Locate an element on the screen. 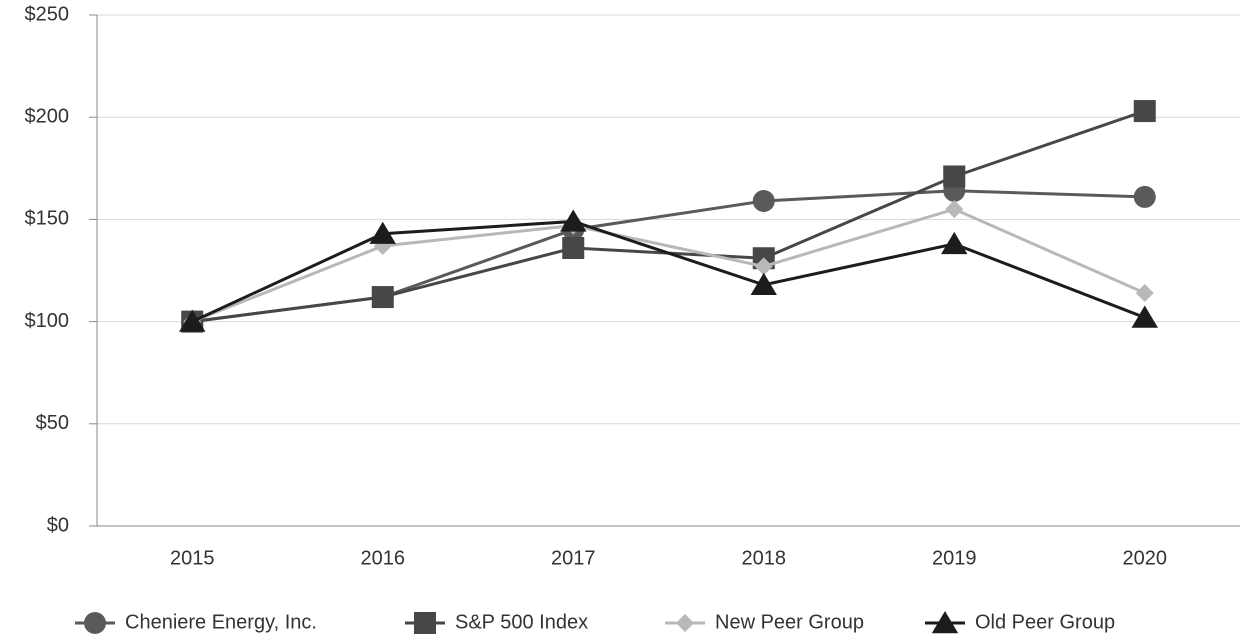 The image size is (1244, 643). x-tick-label: 2020 is located at coordinates (1145, 558).